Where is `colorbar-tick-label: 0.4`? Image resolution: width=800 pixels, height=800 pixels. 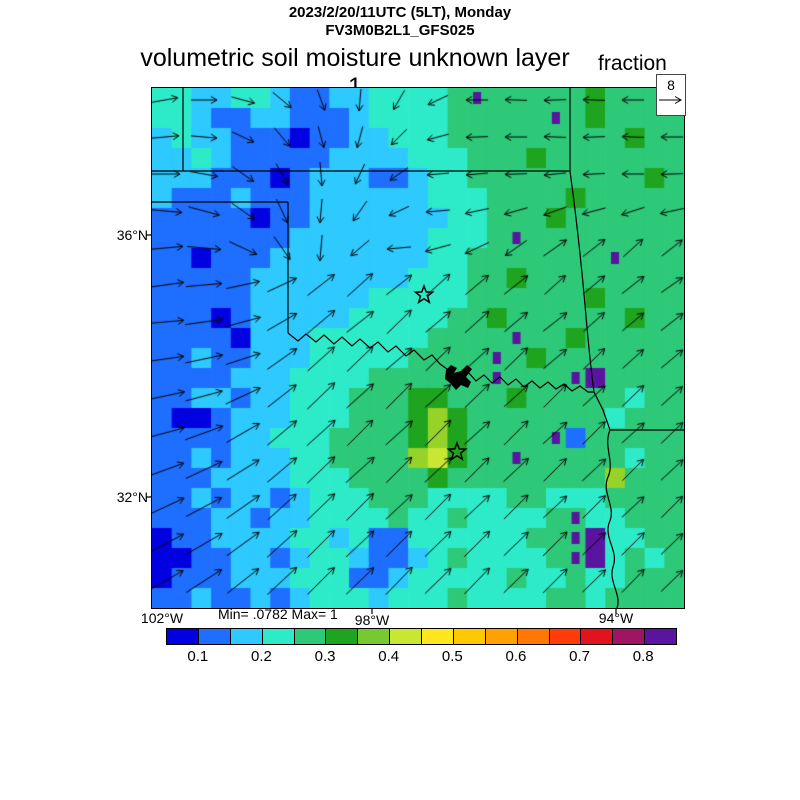
colorbar-tick-label: 0.4 is located at coordinates (389, 656).